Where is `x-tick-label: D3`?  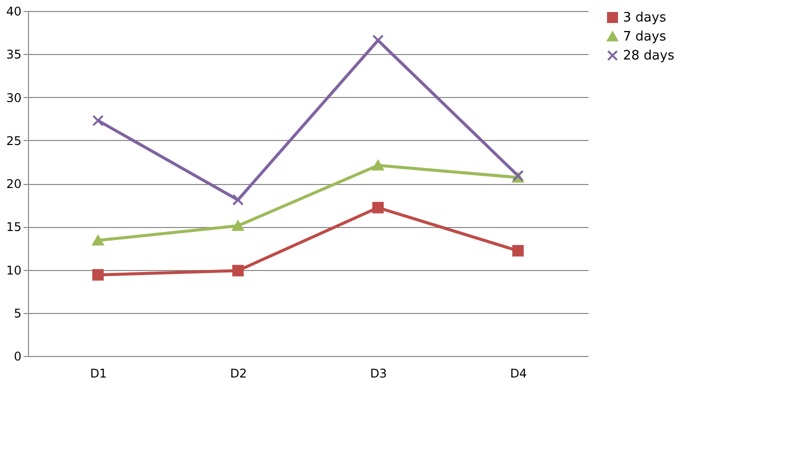 x-tick-label: D3 is located at coordinates (378, 373).